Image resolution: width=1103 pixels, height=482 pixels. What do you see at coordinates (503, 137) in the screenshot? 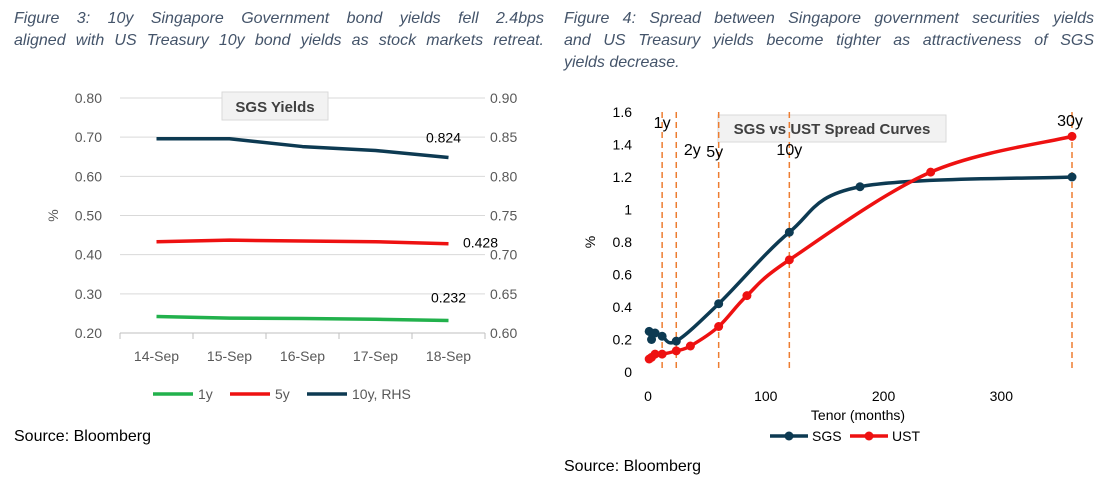
I see `y2-tick-label: 0.85` at bounding box center [503, 137].